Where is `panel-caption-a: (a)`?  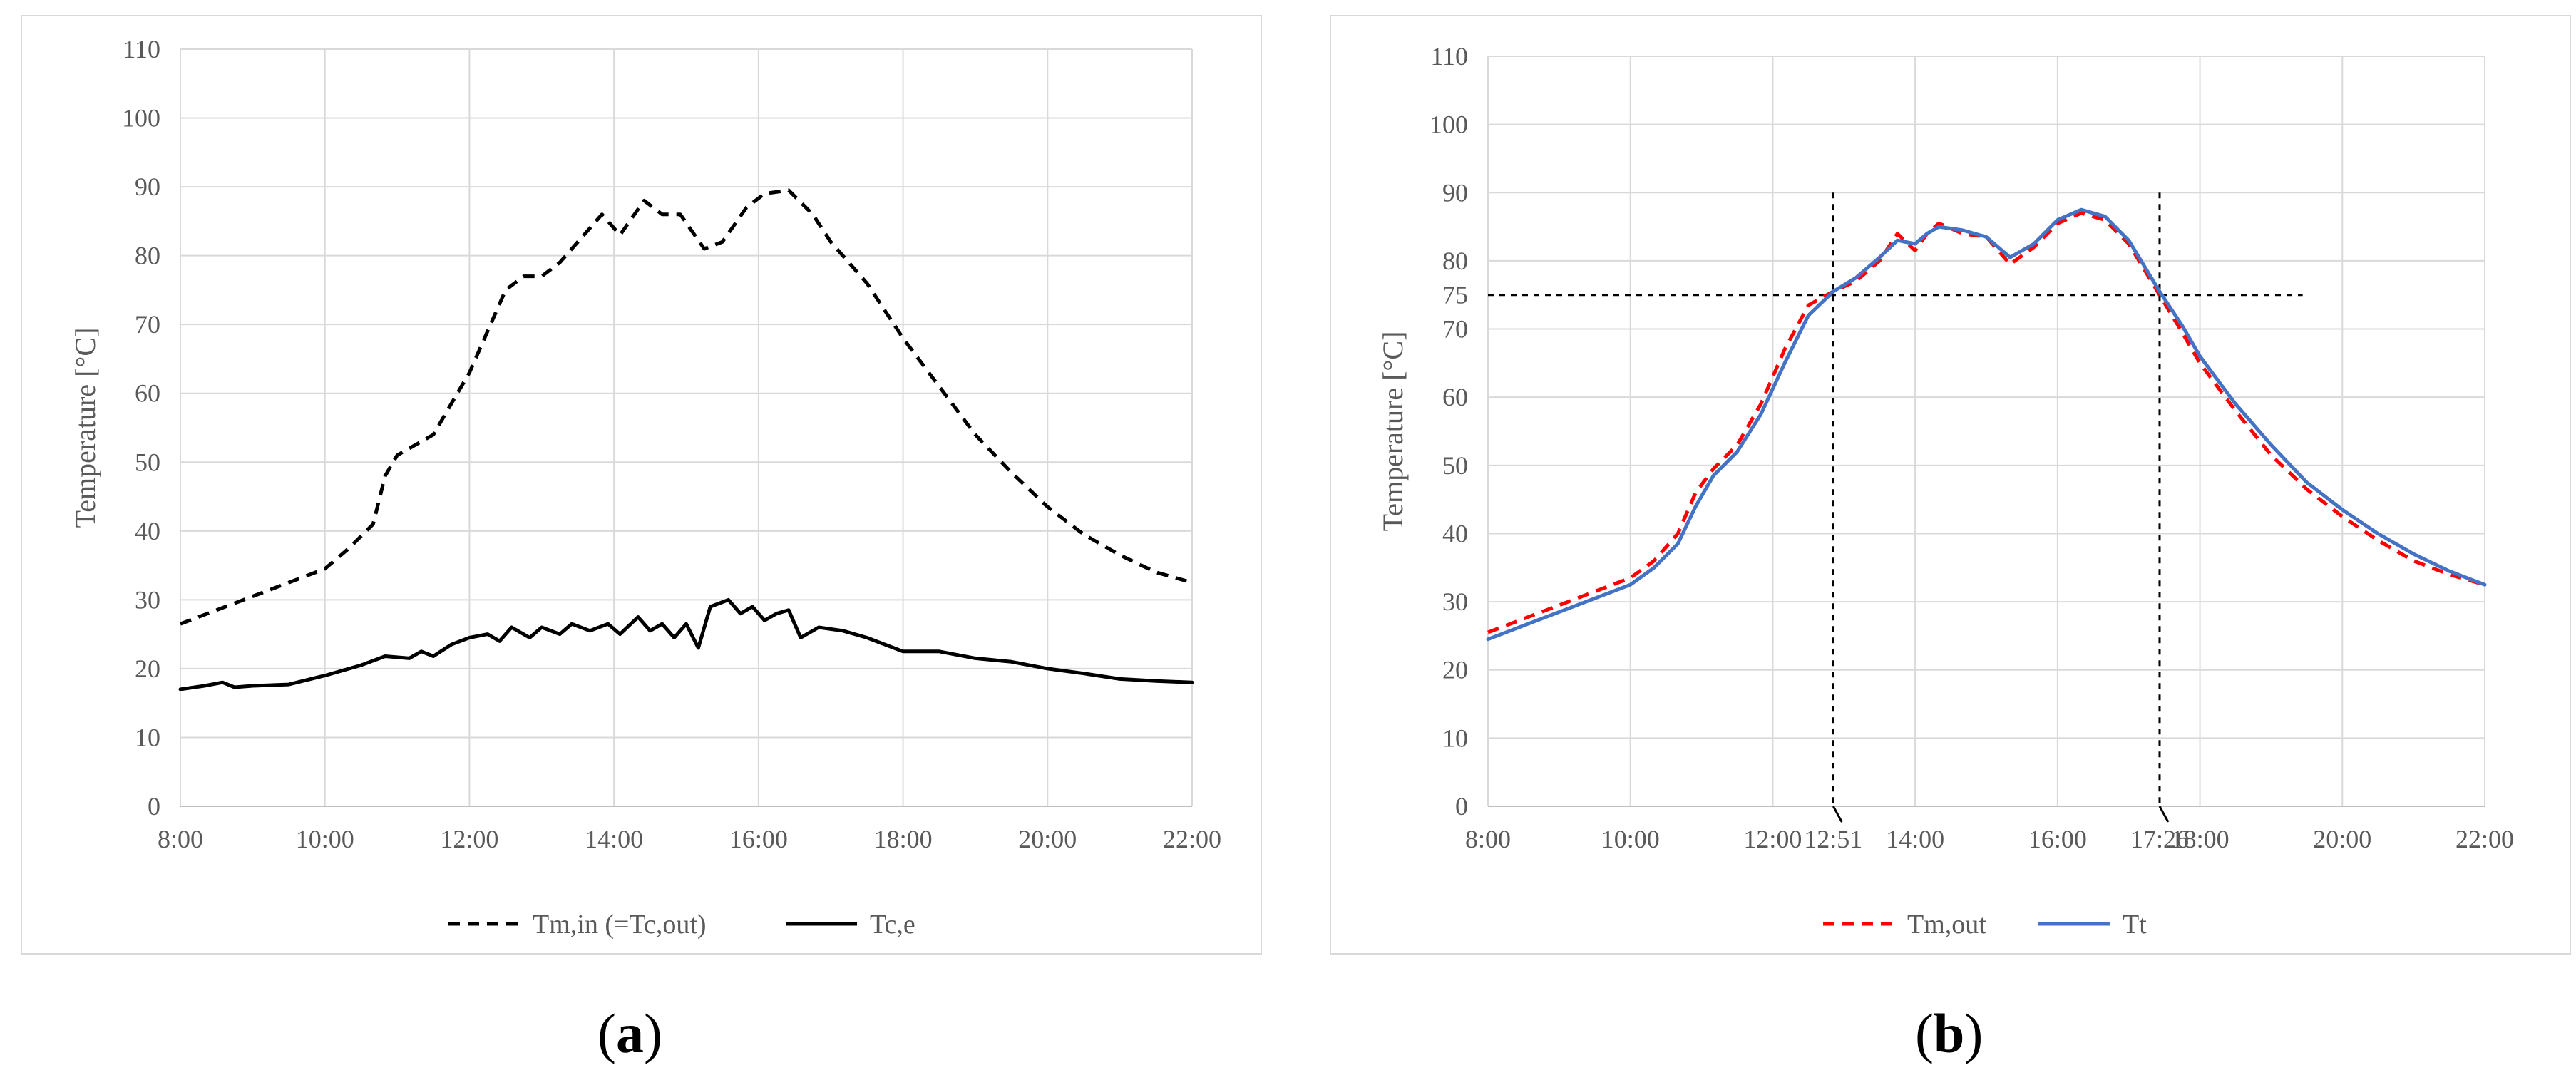
panel-caption-a: (a) is located at coordinates (629, 1034).